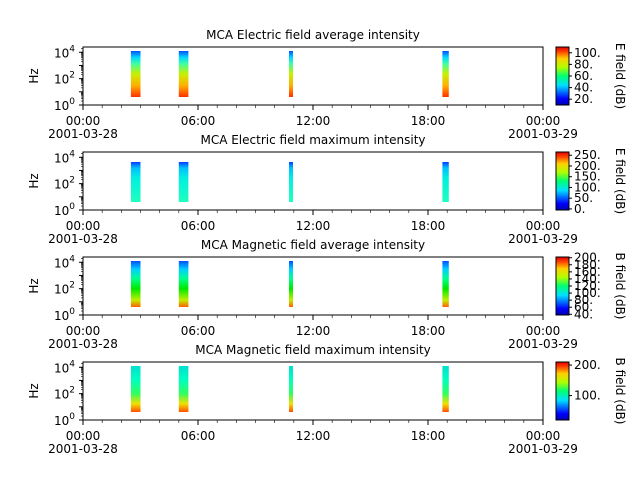 The image size is (640, 480). I want to click on panel-title: MCA Electric field average intensity, so click(313, 35).